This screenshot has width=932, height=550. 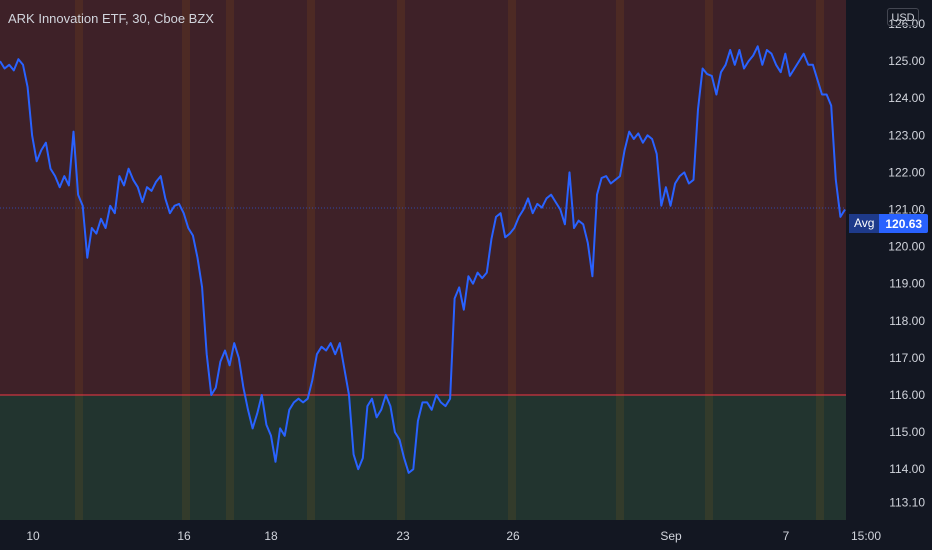 I want to click on y-tick-label: 115.00, so click(x=907, y=432).